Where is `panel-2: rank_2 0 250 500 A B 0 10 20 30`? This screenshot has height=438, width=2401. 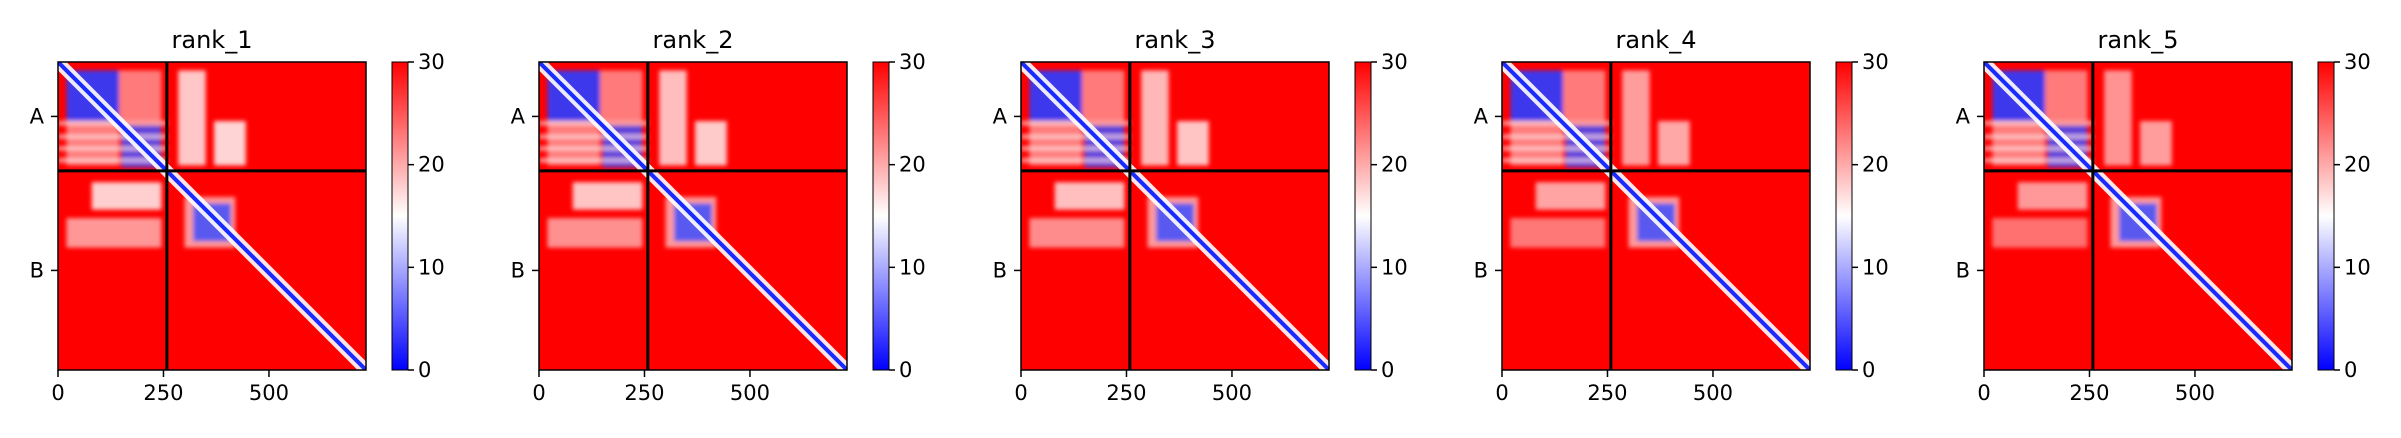
panel-2: rank_2 0 250 500 A B 0 10 20 30 is located at coordinates (718, 215).